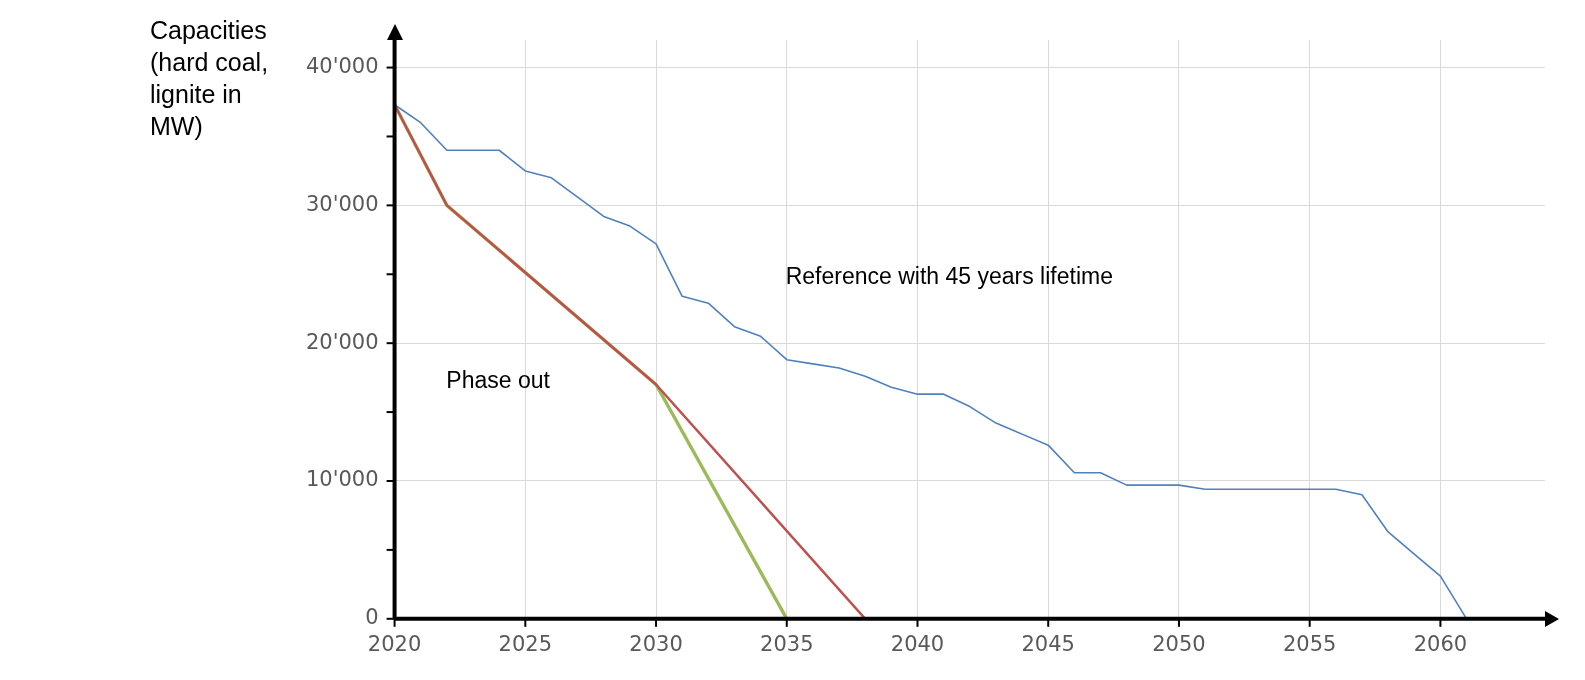 The image size is (1585, 680). I want to click on y-tick-label: 40'000, so click(342, 66).